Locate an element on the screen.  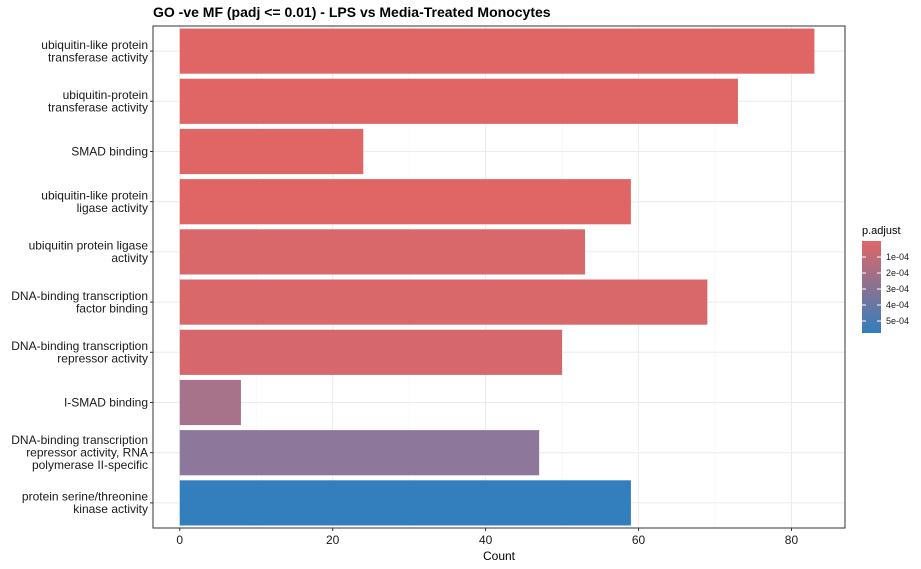
legend-tick-label: 2e-04 is located at coordinates (897, 273).